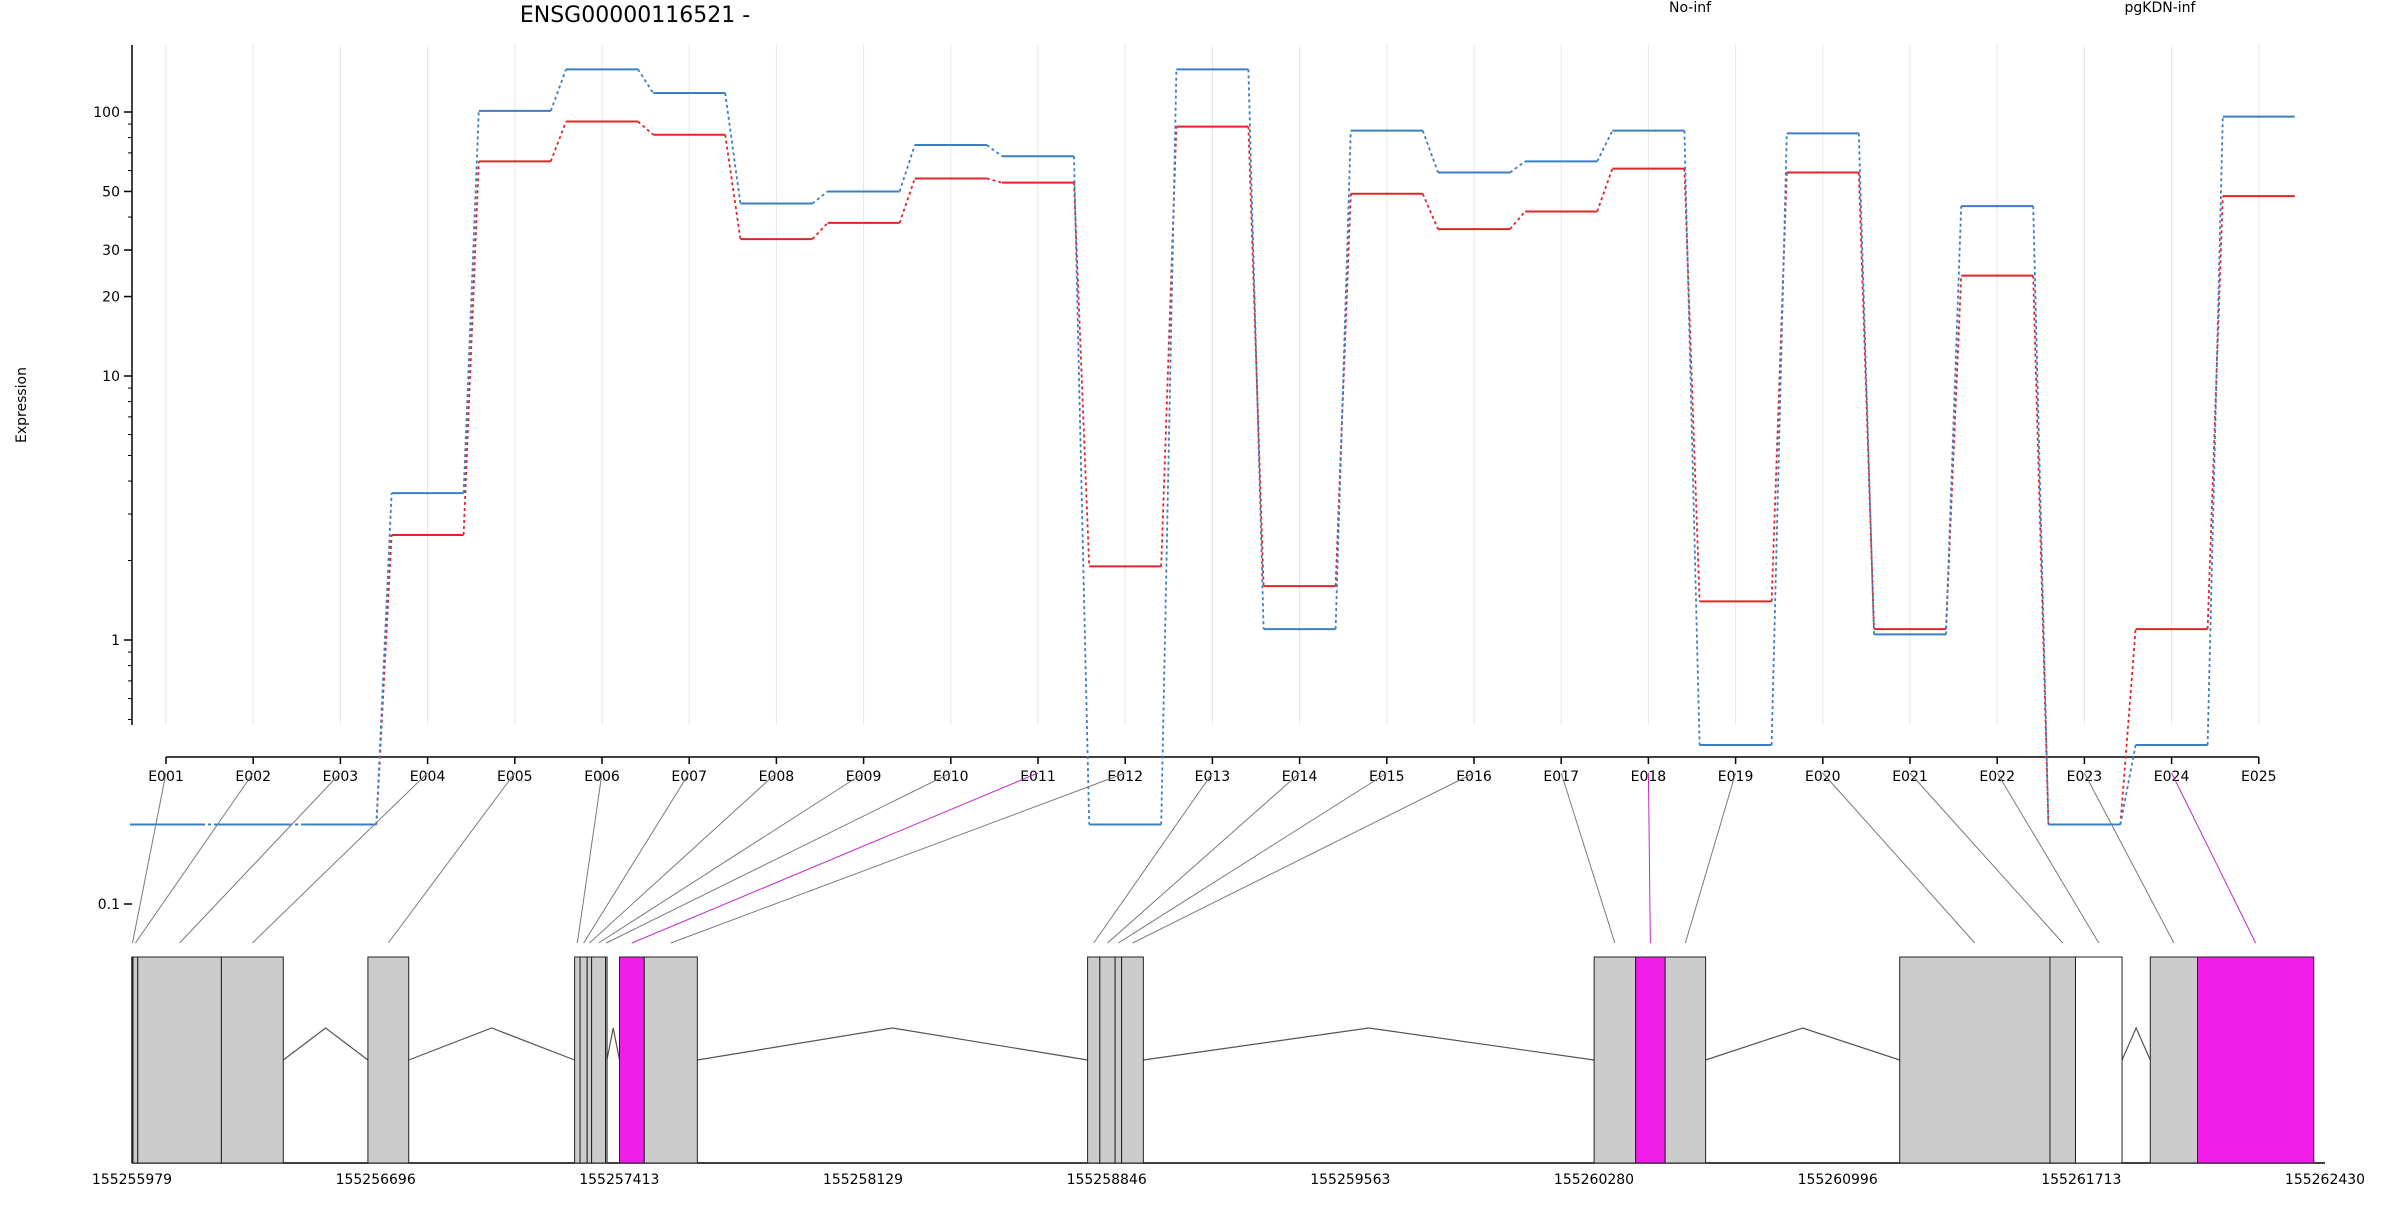  What do you see at coordinates (863, 1180) in the screenshot?
I see `gene-axis-label: 155258129` at bounding box center [863, 1180].